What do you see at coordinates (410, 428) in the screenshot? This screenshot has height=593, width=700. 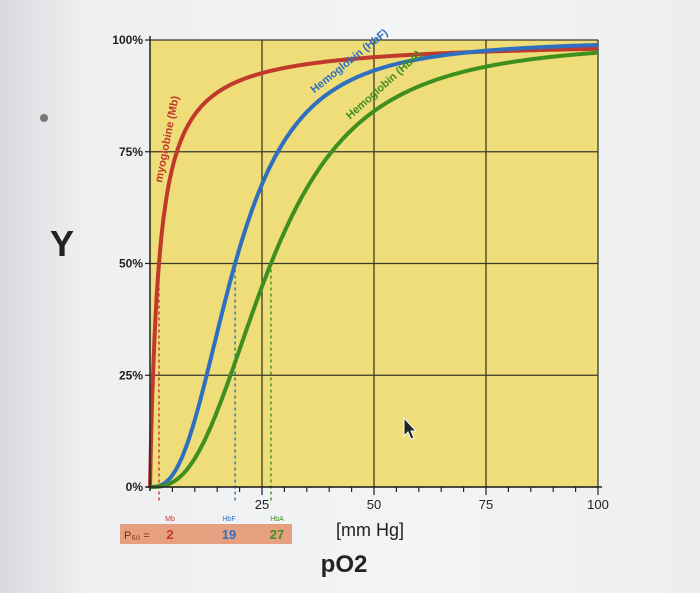 I see `mouse-cursor-icon` at bounding box center [410, 428].